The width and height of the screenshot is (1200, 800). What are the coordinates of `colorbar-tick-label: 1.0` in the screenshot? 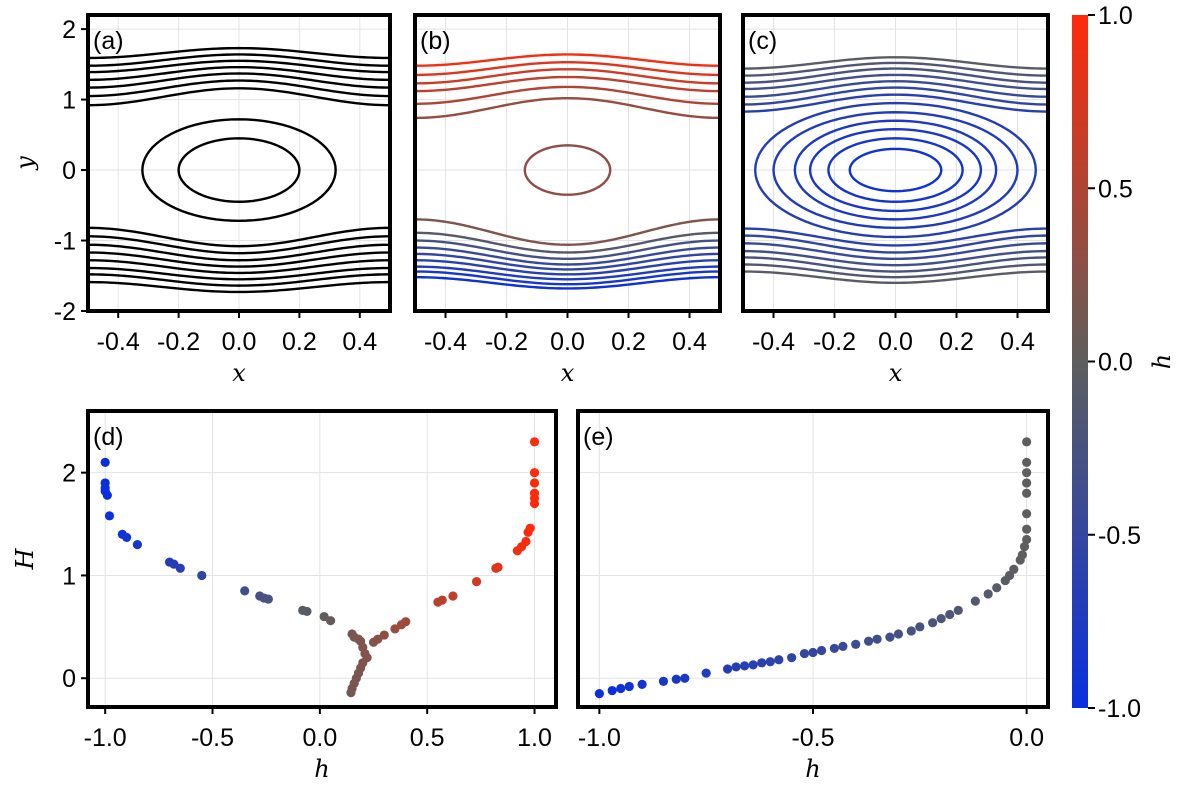 It's located at (1115, 16).